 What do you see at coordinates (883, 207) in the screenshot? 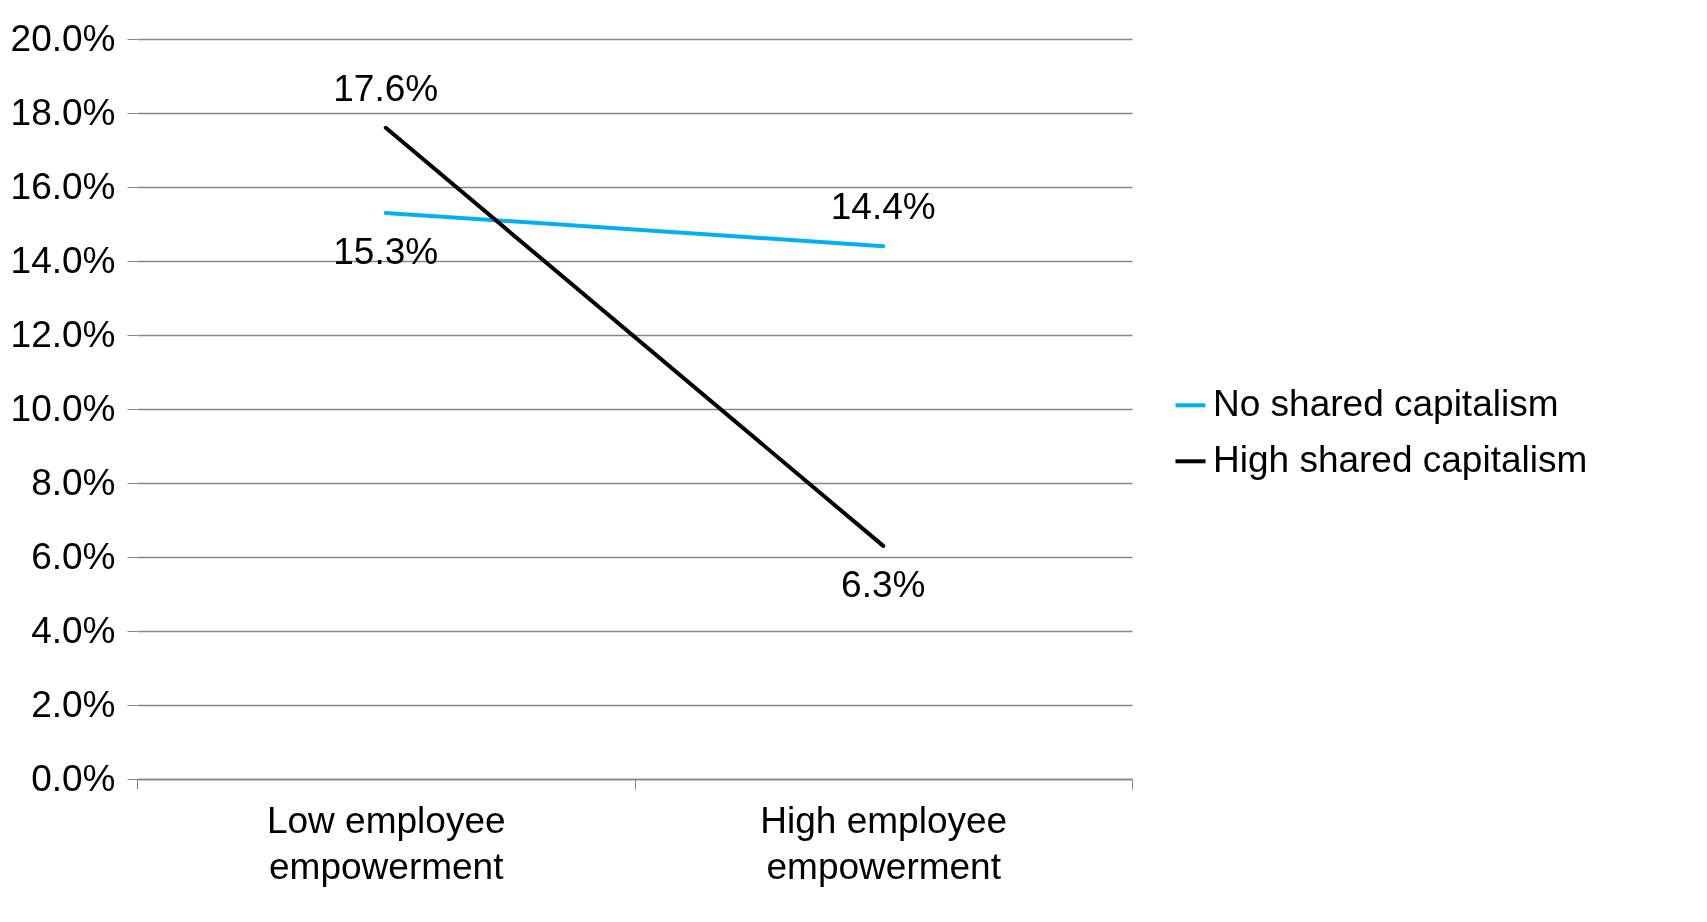
I see `data-label: 14.4%` at bounding box center [883, 207].